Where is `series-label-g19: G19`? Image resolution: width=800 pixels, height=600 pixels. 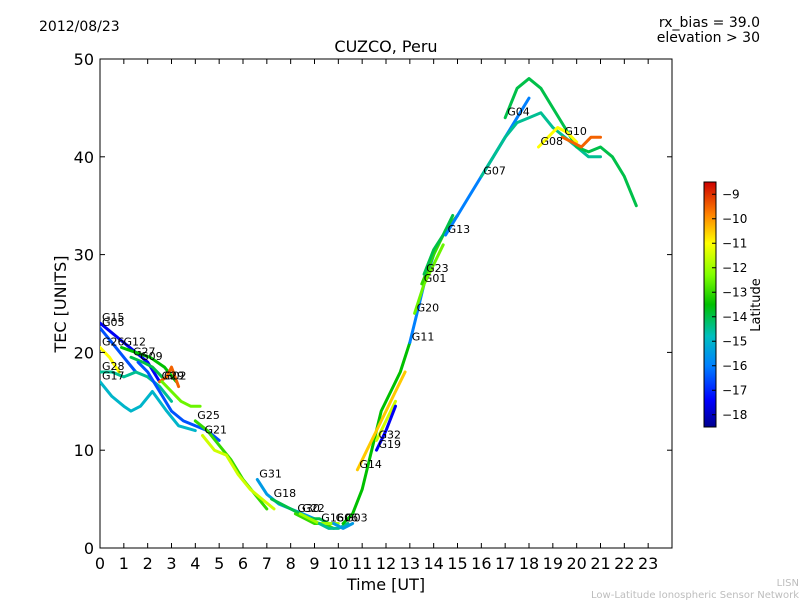 series-label-g19: G19 is located at coordinates (390, 444).